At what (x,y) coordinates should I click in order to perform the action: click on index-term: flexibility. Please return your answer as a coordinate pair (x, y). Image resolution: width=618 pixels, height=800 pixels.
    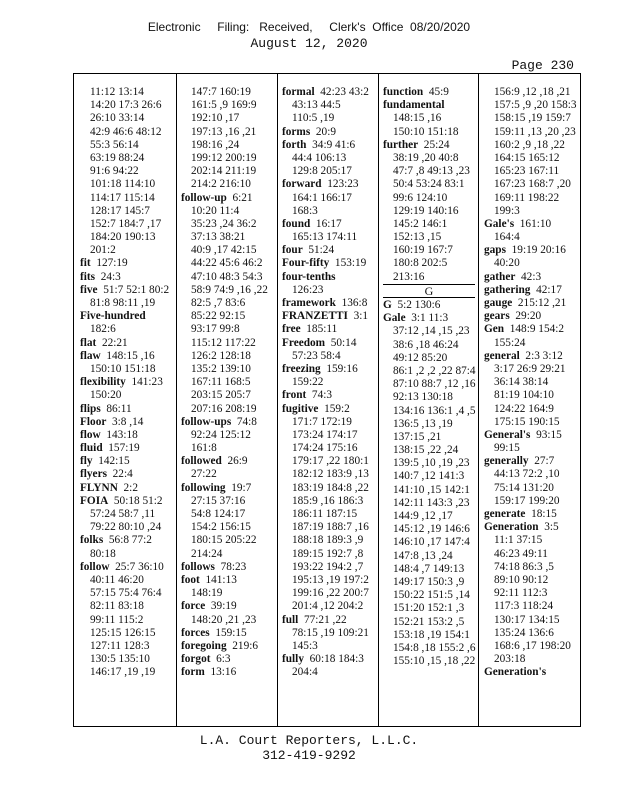
    Looking at the image, I should click on (103, 382).